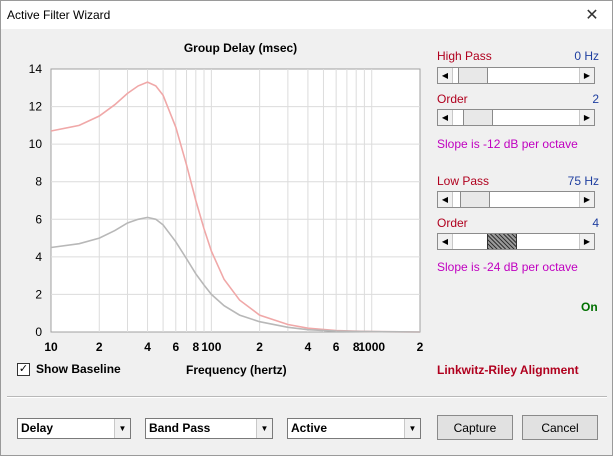 The image size is (613, 456). What do you see at coordinates (452, 99) in the screenshot?
I see `high-pass-order-label: Order` at bounding box center [452, 99].